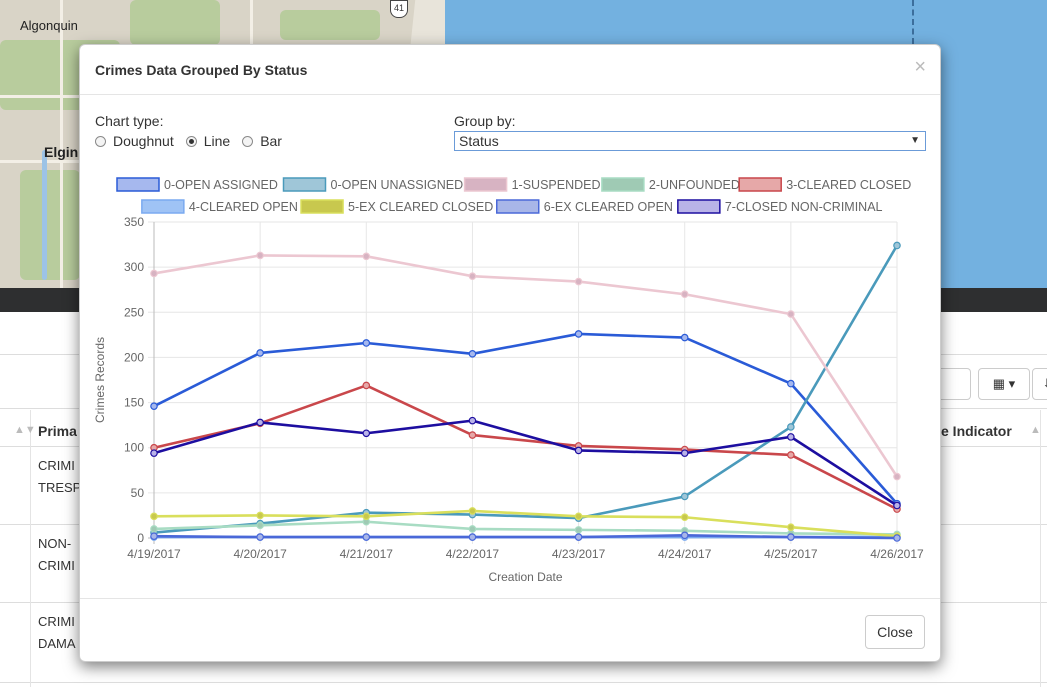 This screenshot has width=1047, height=687. I want to click on y-axis-label: Crimes Records, so click(100, 380).